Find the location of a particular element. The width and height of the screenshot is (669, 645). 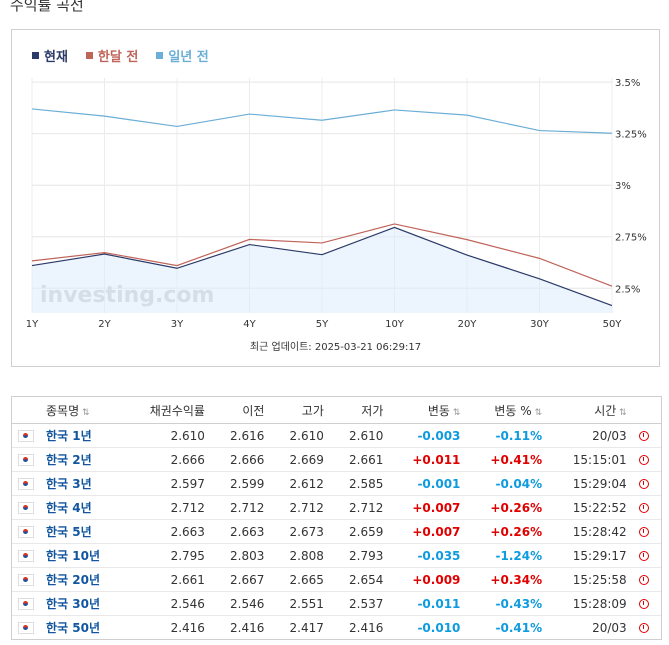

x-tick-label: 5Y is located at coordinates (322, 324).